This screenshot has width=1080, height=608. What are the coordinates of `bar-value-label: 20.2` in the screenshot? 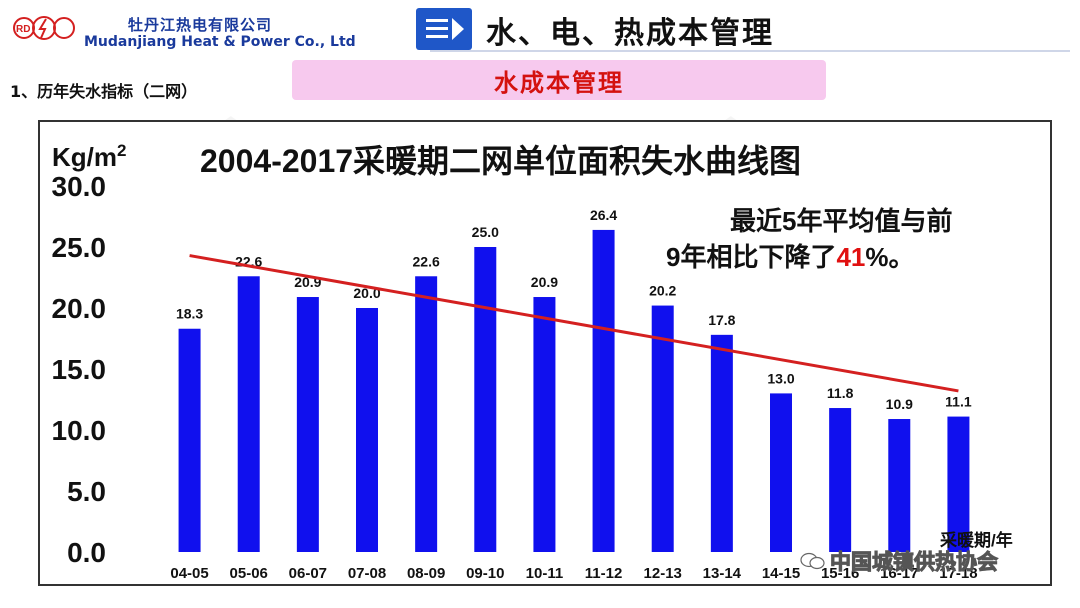 It's located at (662, 291).